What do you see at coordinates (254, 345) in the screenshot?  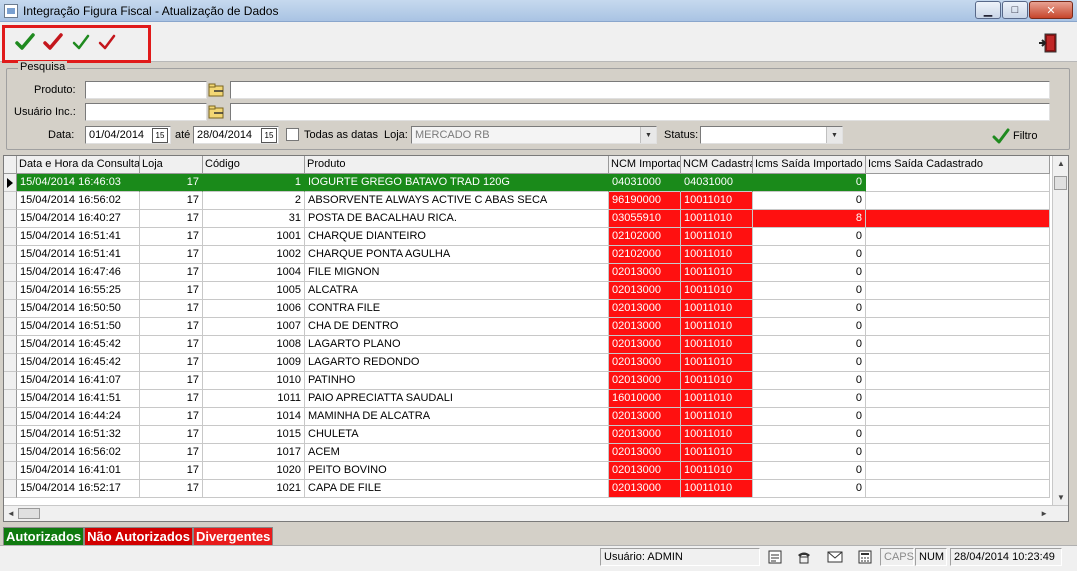 I see `cell-codigo: 1008` at bounding box center [254, 345].